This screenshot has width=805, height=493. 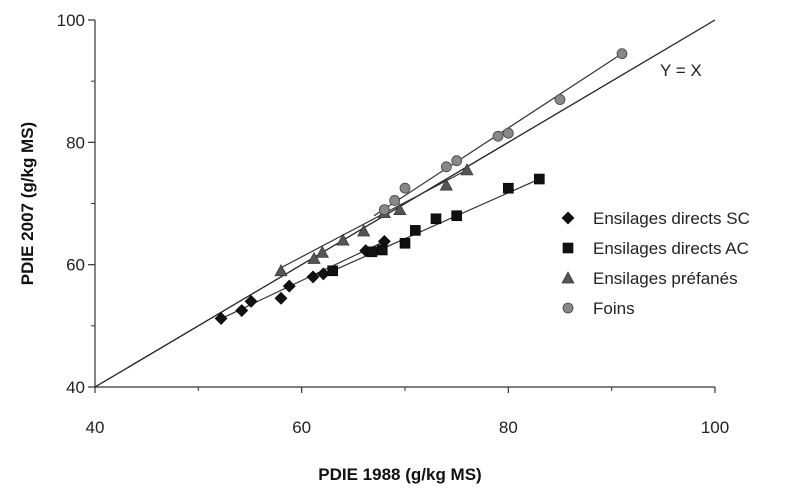 I want to click on y-axis-title: PDIE 2007 (g/kg MS), so click(x=27, y=203).